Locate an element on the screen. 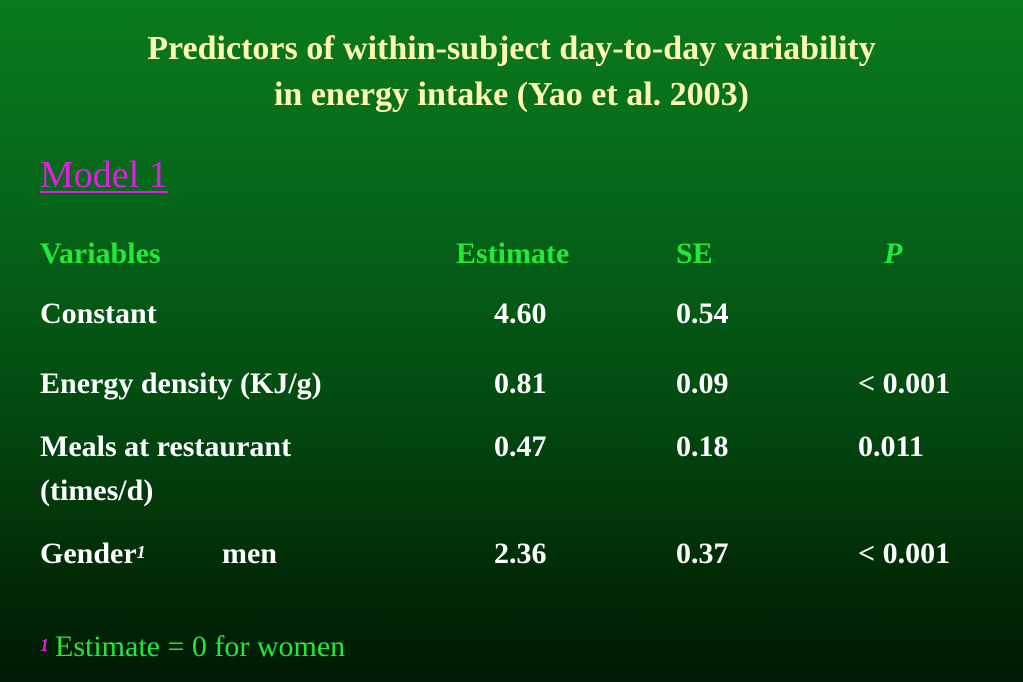  row-constant-variable: Constant is located at coordinates (98, 313).